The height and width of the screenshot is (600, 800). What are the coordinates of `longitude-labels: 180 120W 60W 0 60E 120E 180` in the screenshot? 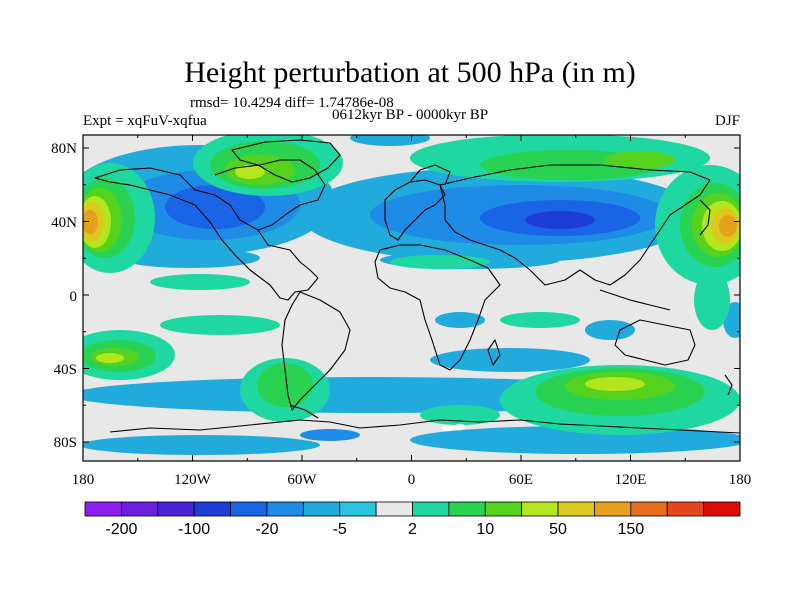 It's located at (412, 480).